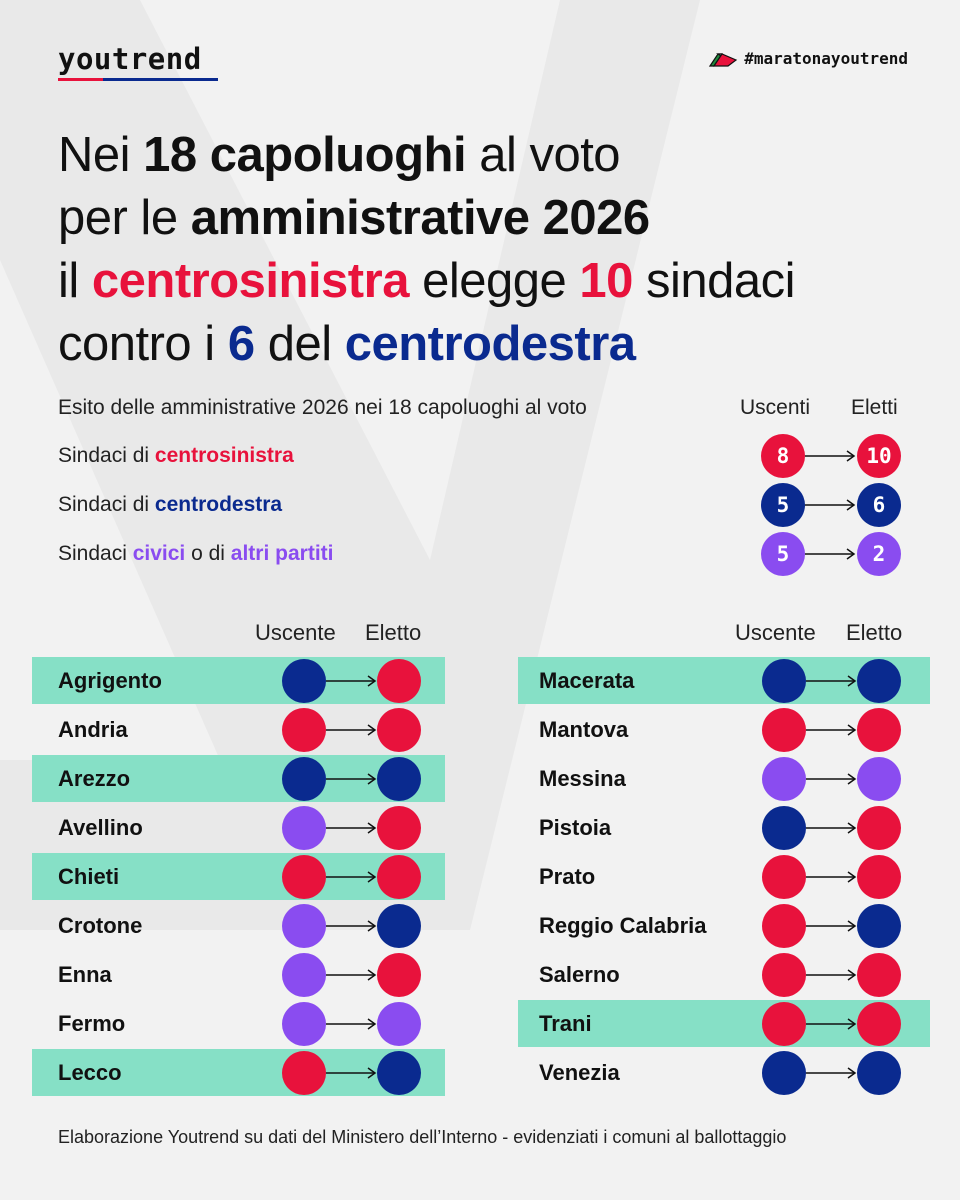 The width and height of the screenshot is (960, 1200). I want to click on logo-underline, so click(138, 79).